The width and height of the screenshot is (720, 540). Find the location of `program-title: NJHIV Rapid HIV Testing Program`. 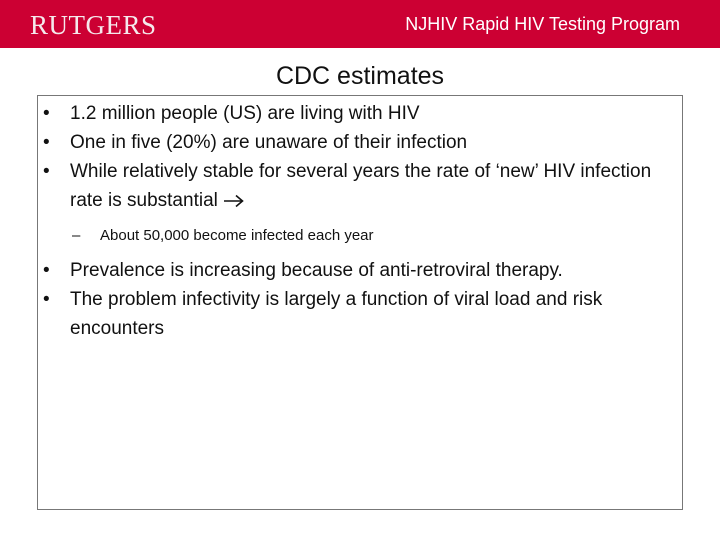

program-title: NJHIV Rapid HIV Testing Program is located at coordinates (542, 24).